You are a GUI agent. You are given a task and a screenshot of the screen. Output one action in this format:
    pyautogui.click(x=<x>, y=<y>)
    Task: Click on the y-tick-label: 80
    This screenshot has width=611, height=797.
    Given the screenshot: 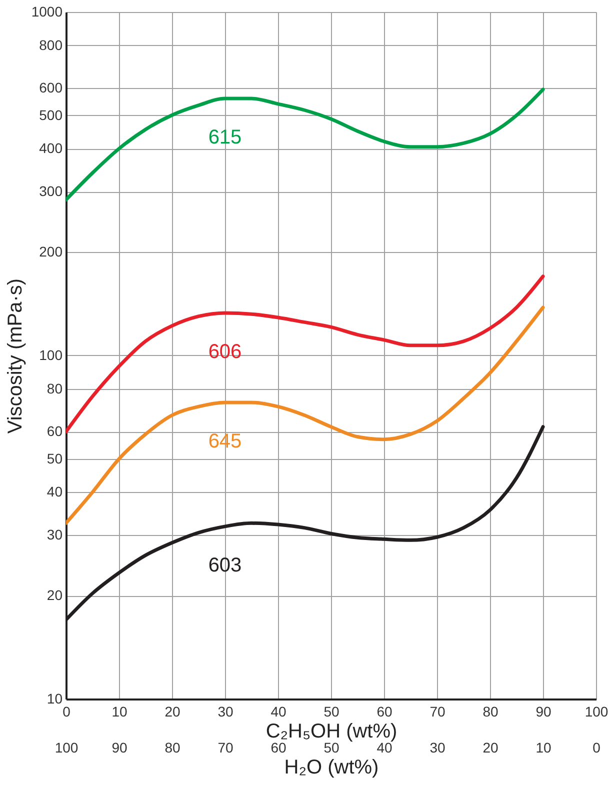 What is the action you would take?
    pyautogui.click(x=54, y=388)
    